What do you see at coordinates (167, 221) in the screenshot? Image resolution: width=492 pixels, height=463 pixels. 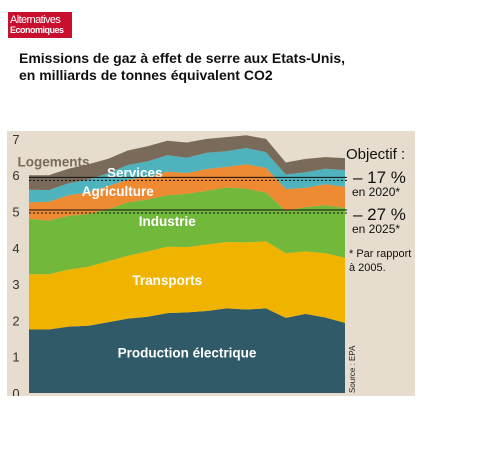 I see `series-label-industrie: Industrie` at bounding box center [167, 221].